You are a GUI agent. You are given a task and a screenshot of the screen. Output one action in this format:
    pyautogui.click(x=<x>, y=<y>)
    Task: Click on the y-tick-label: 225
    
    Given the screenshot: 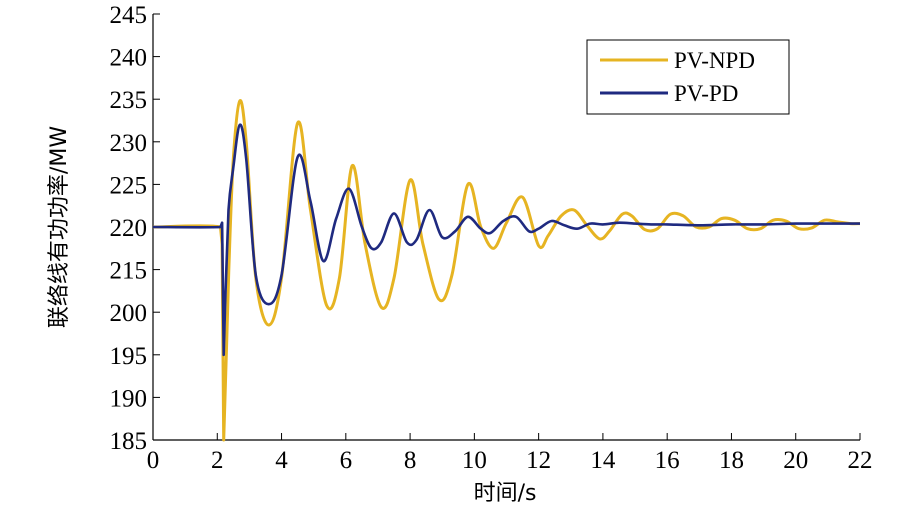 What is the action you would take?
    pyautogui.click(x=129, y=185)
    